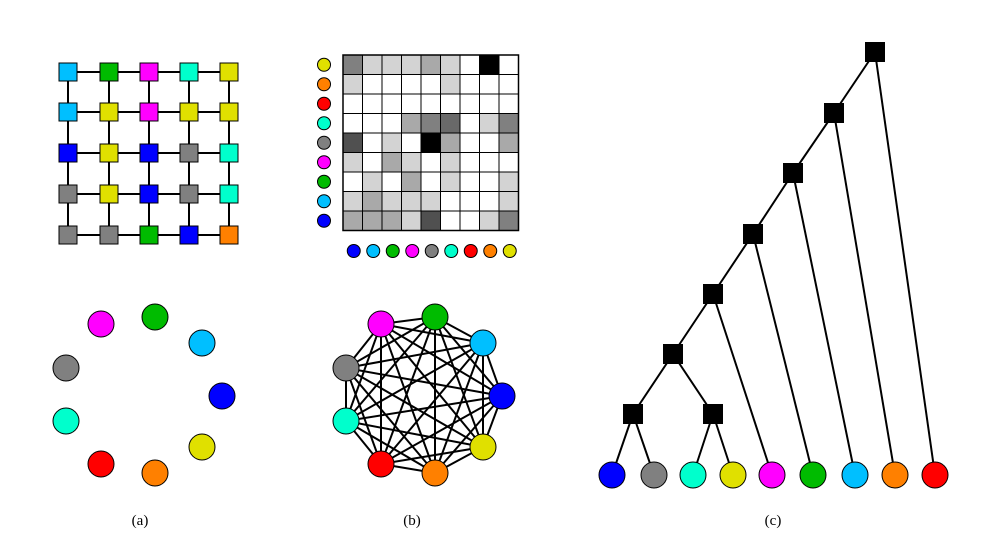  Describe the element at coordinates (140, 521) in the screenshot. I see `caption-a: (a)` at that location.